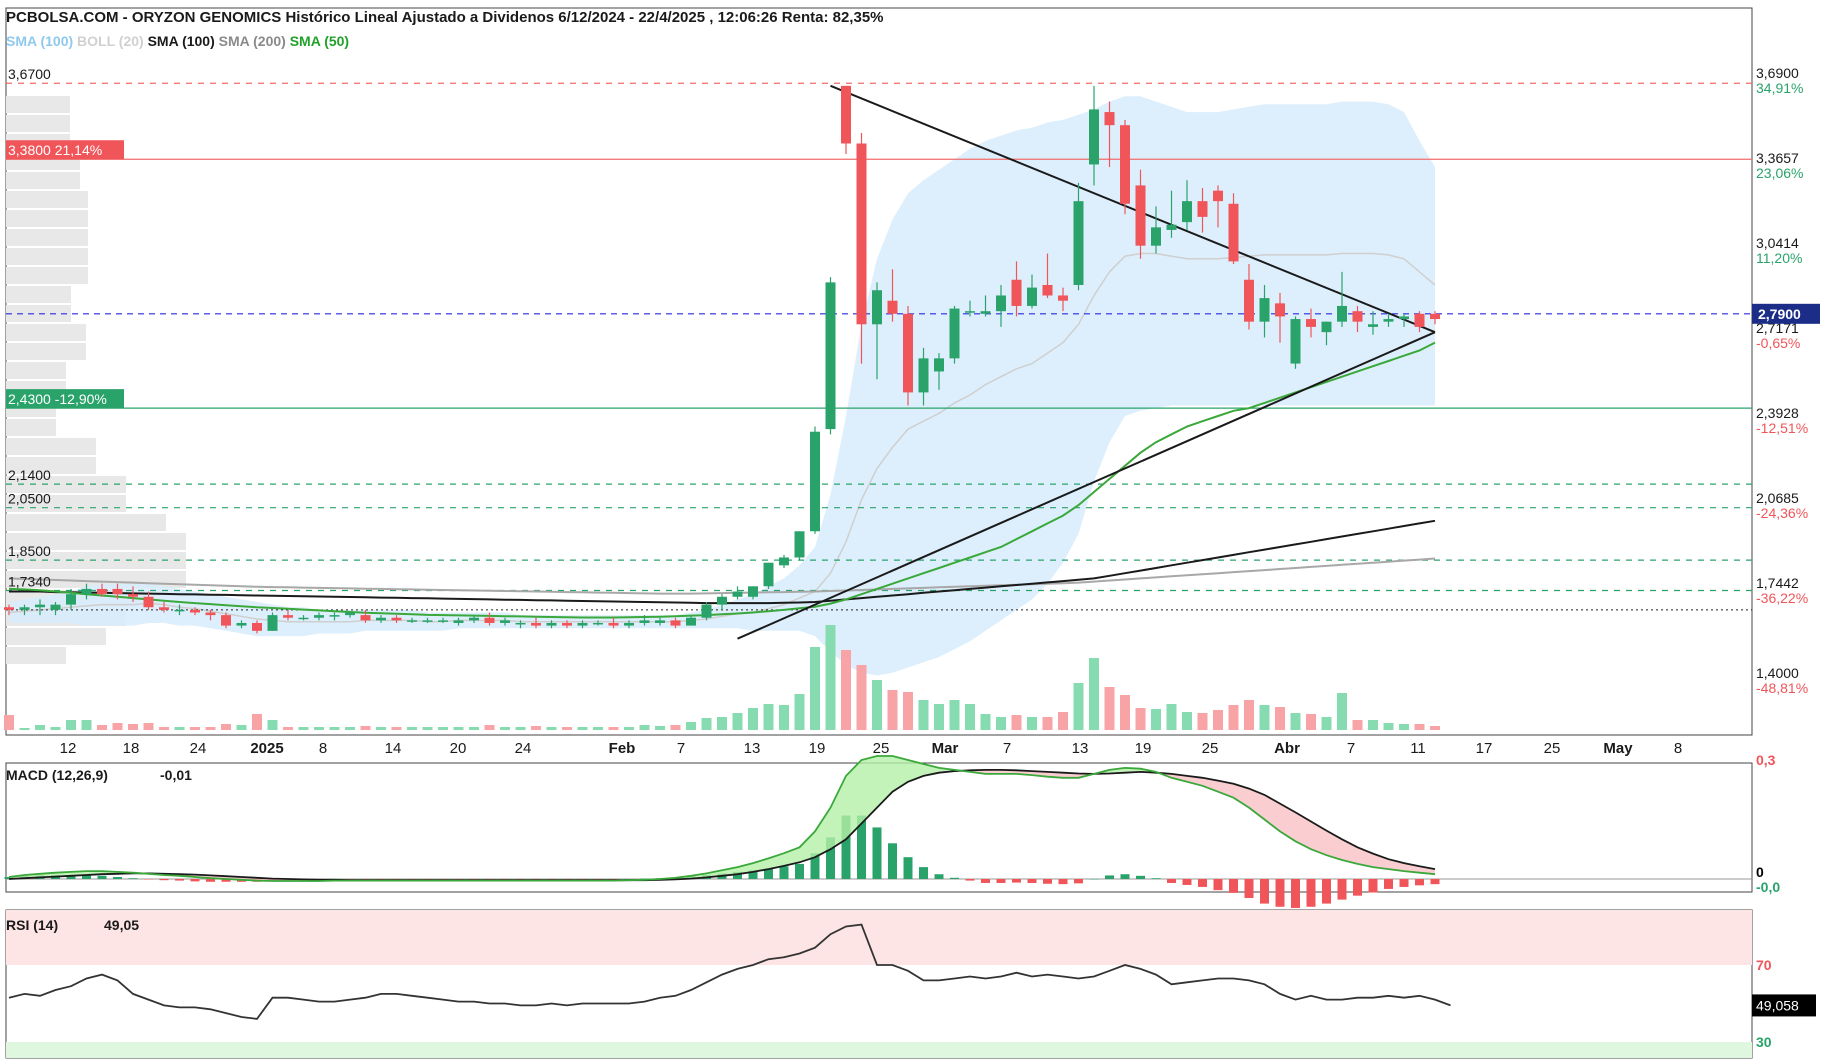 The width and height of the screenshot is (1827, 1064). What do you see at coordinates (29, 551) in the screenshot?
I see `left-level-label: 1,8500` at bounding box center [29, 551].